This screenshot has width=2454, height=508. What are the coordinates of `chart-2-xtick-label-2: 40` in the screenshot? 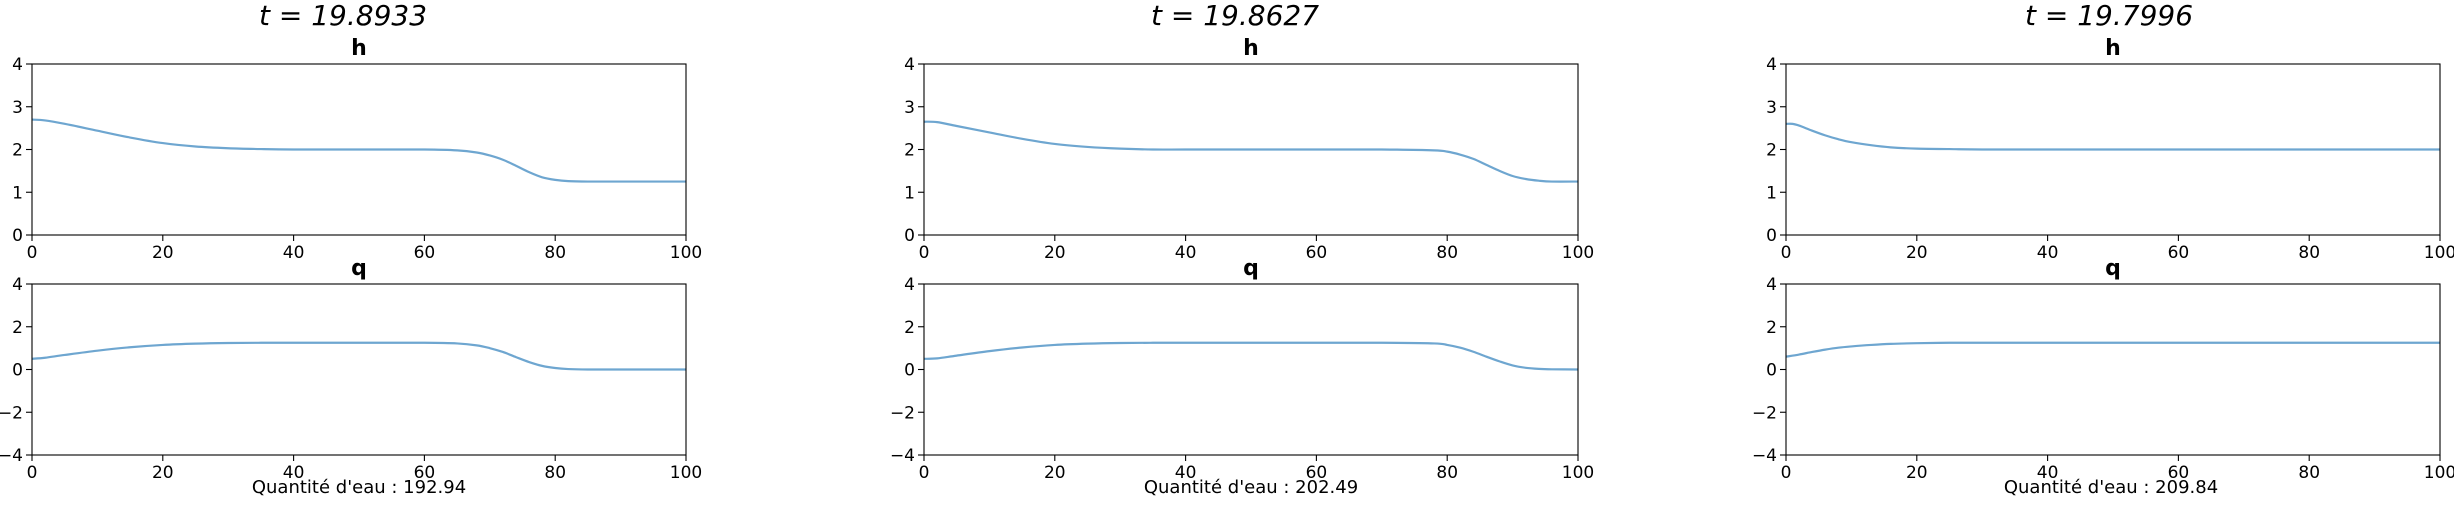 It's located at (294, 473).